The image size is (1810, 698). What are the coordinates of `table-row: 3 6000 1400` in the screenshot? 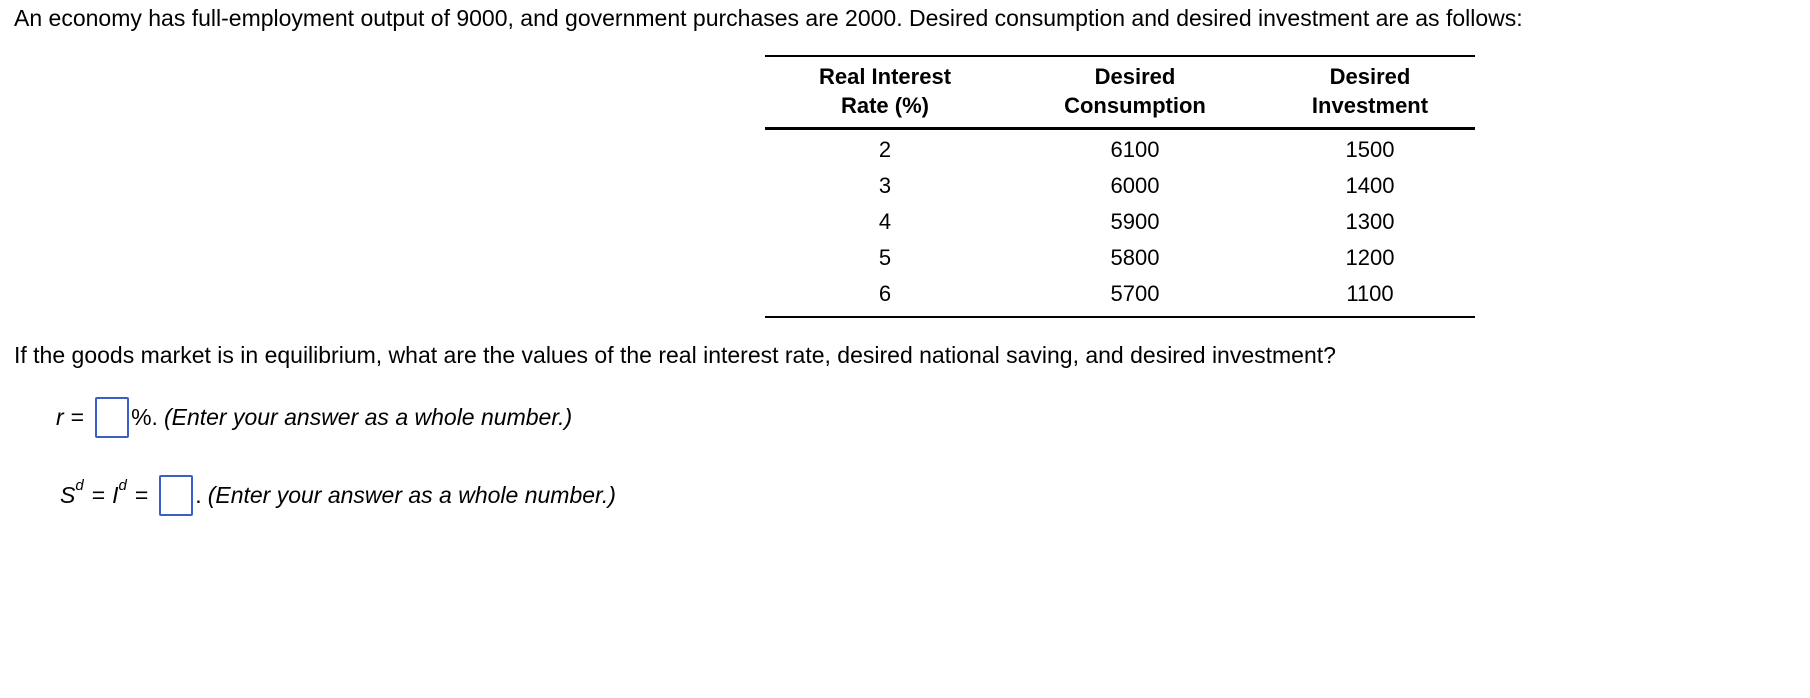 It's located at (1120, 186).